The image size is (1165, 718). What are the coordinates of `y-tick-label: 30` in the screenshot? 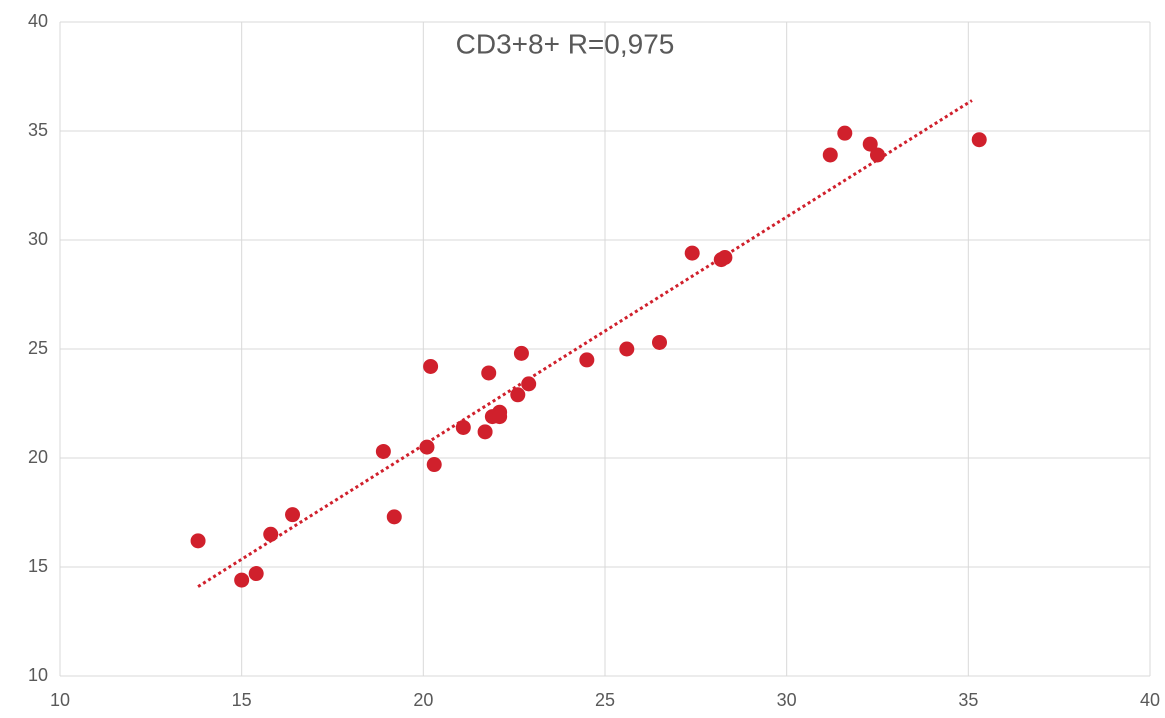 It's located at (38, 239).